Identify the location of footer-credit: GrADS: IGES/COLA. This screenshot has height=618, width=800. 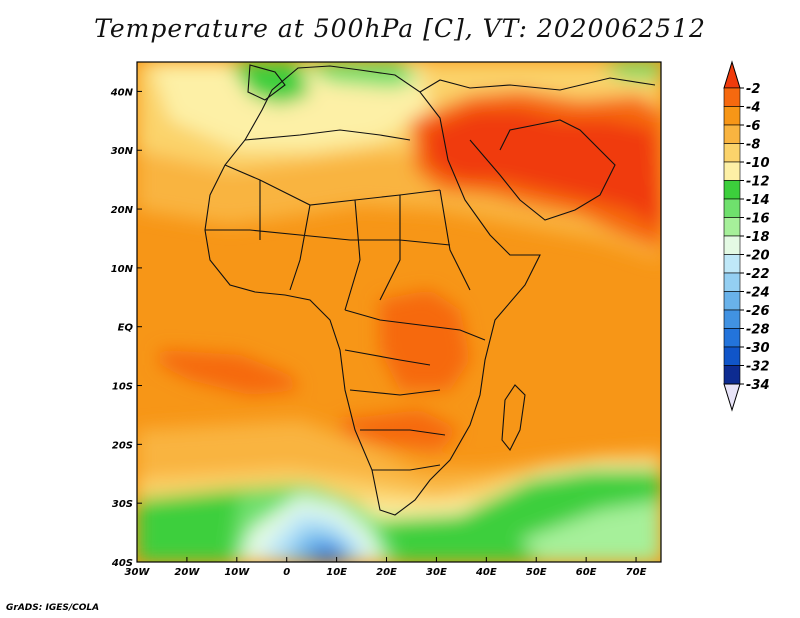
(53, 608).